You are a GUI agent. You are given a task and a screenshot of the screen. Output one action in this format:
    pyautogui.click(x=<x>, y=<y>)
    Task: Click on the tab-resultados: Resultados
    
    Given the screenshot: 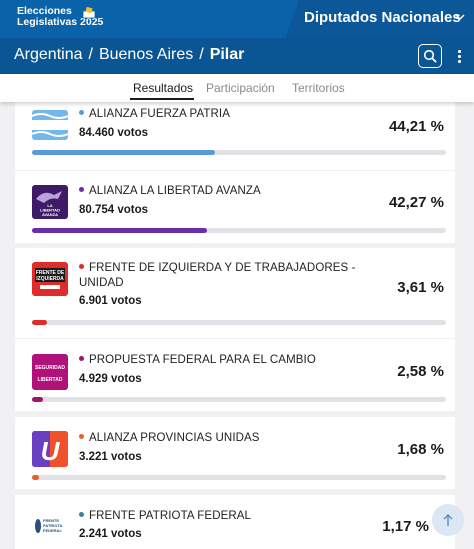 What is the action you would take?
    pyautogui.click(x=163, y=88)
    